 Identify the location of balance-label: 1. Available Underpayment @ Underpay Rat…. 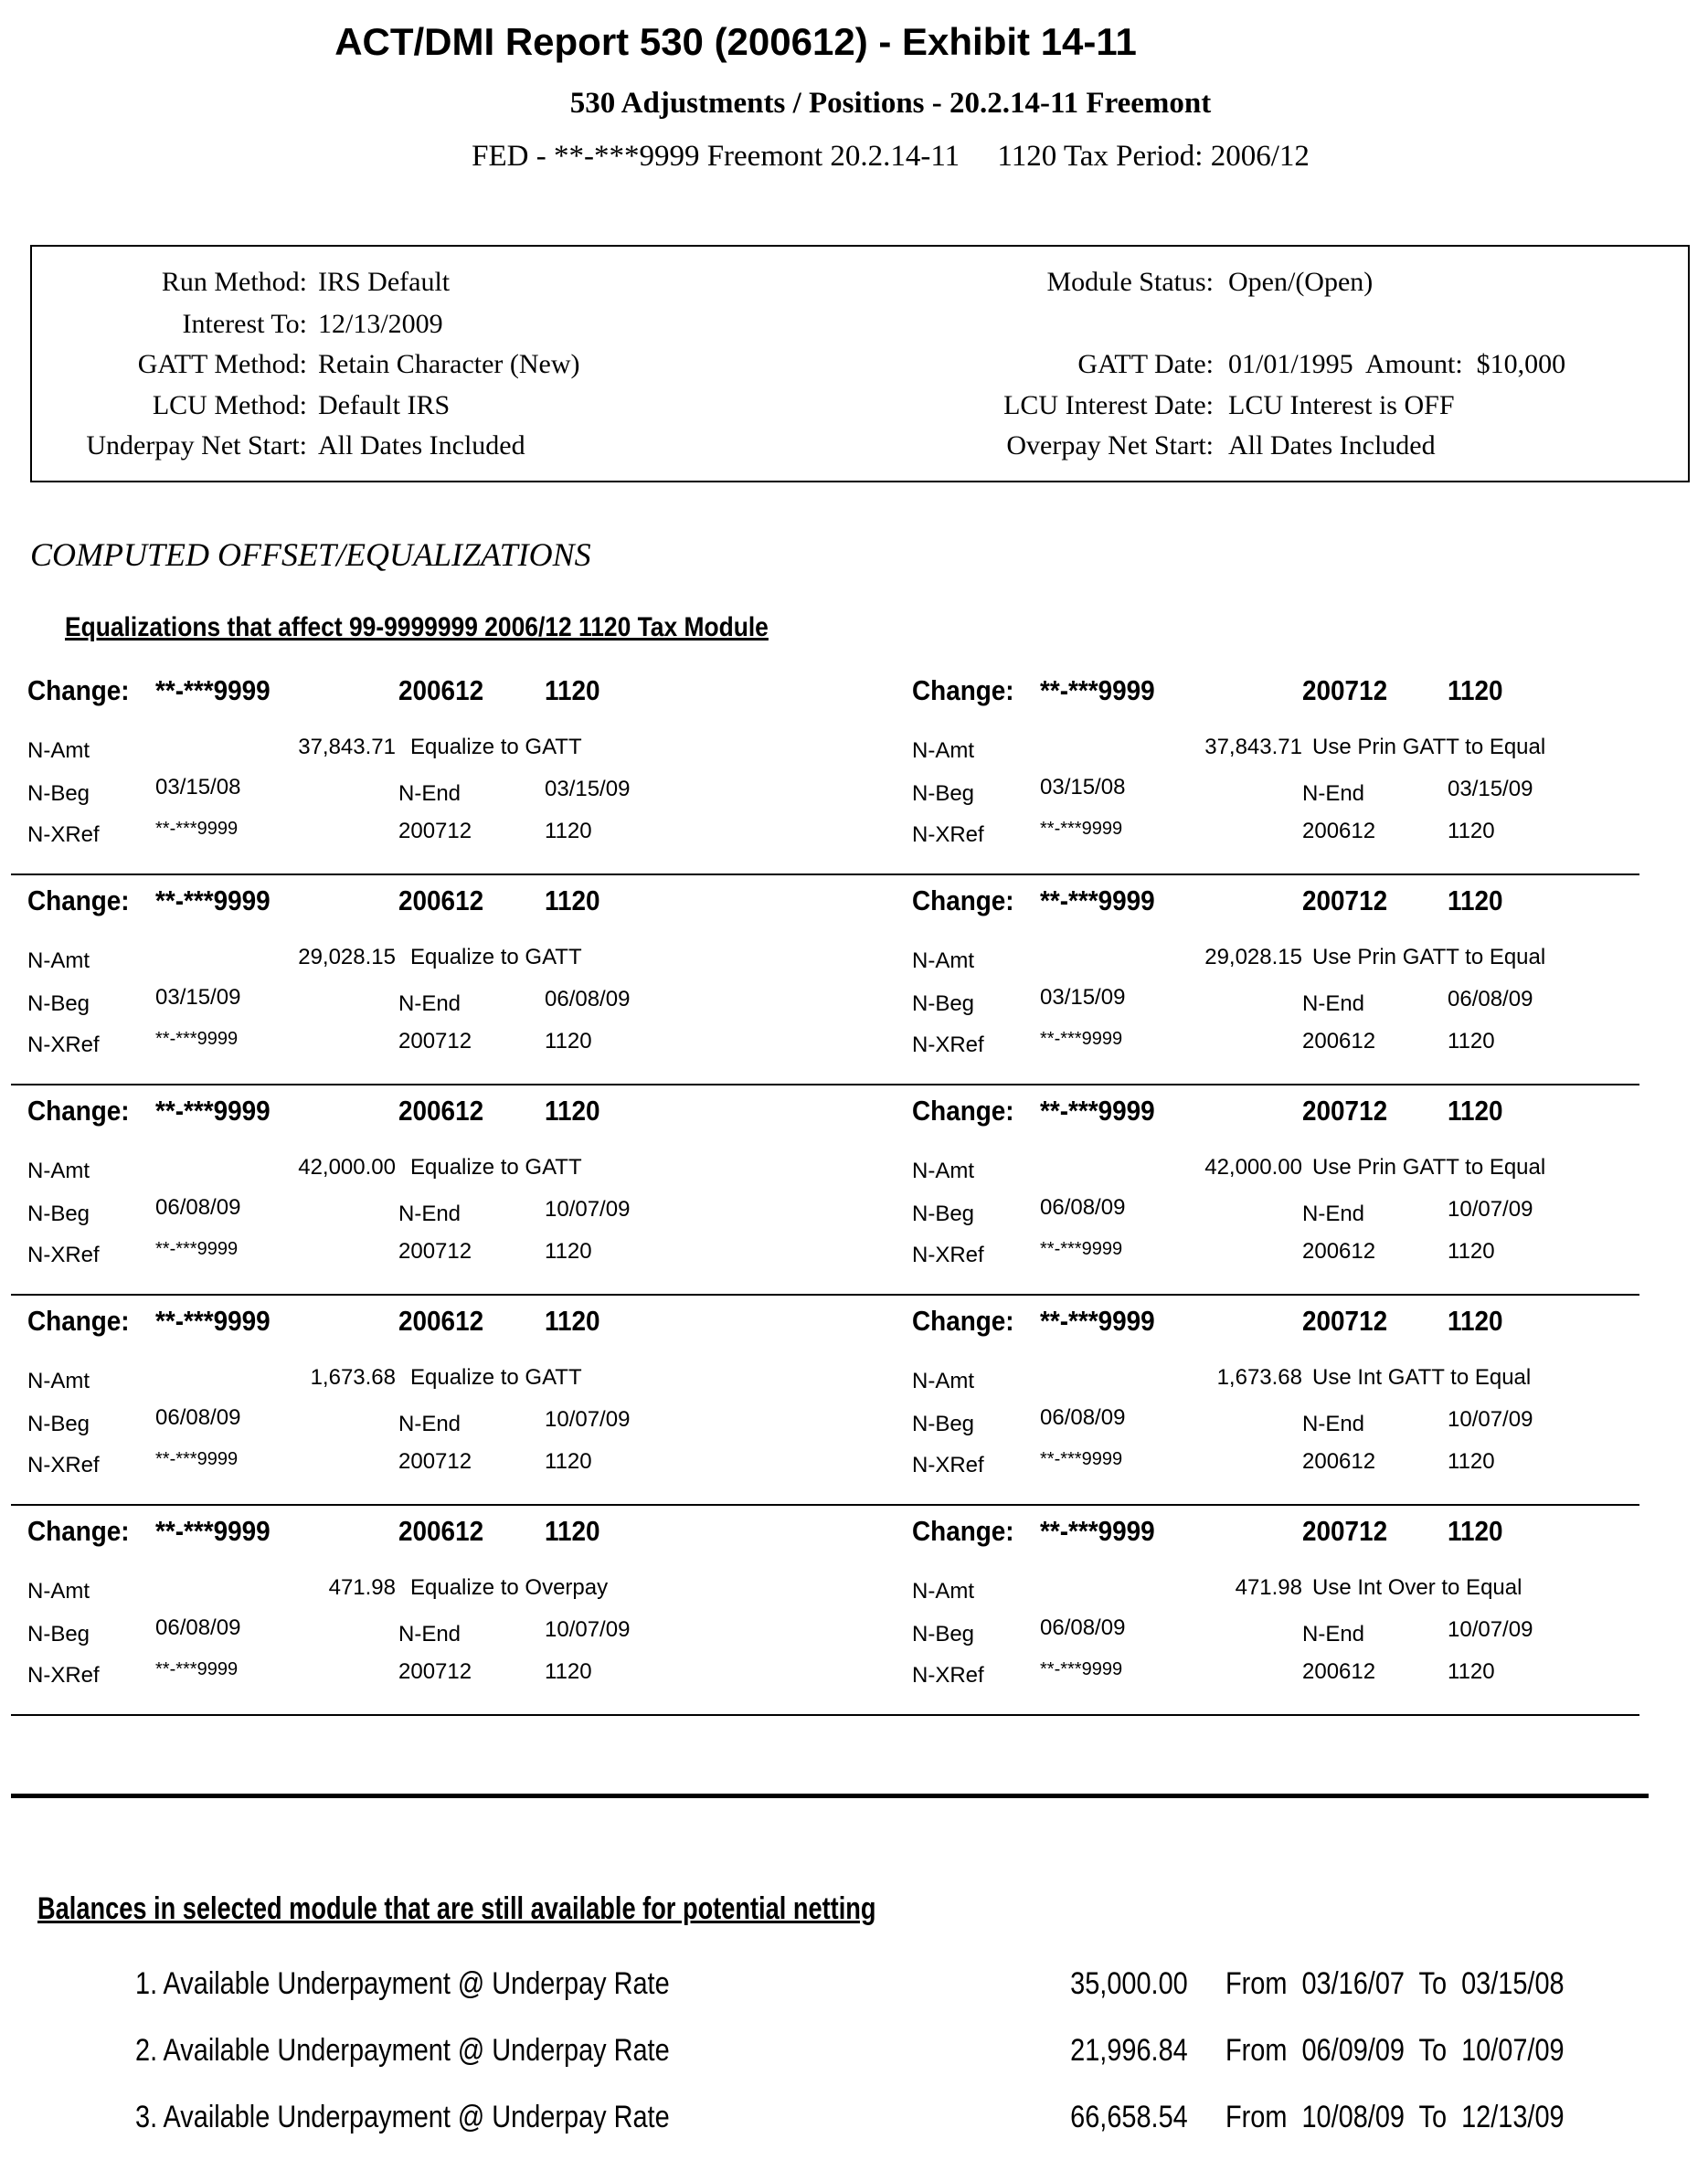
(402, 1983).